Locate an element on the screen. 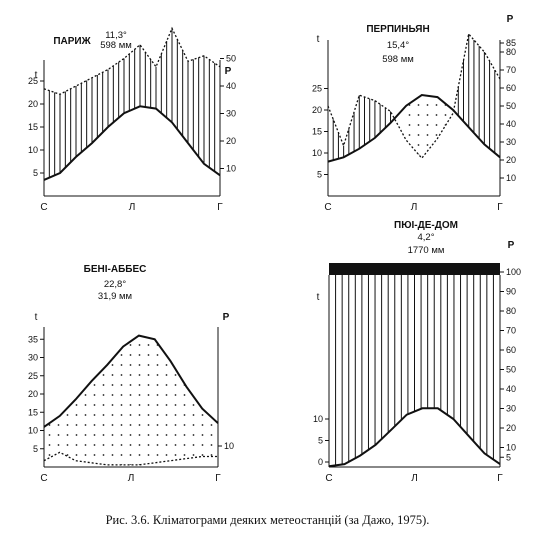 The image size is (535, 542). station-name: ПЕРПИНЬЯН is located at coordinates (397, 29).